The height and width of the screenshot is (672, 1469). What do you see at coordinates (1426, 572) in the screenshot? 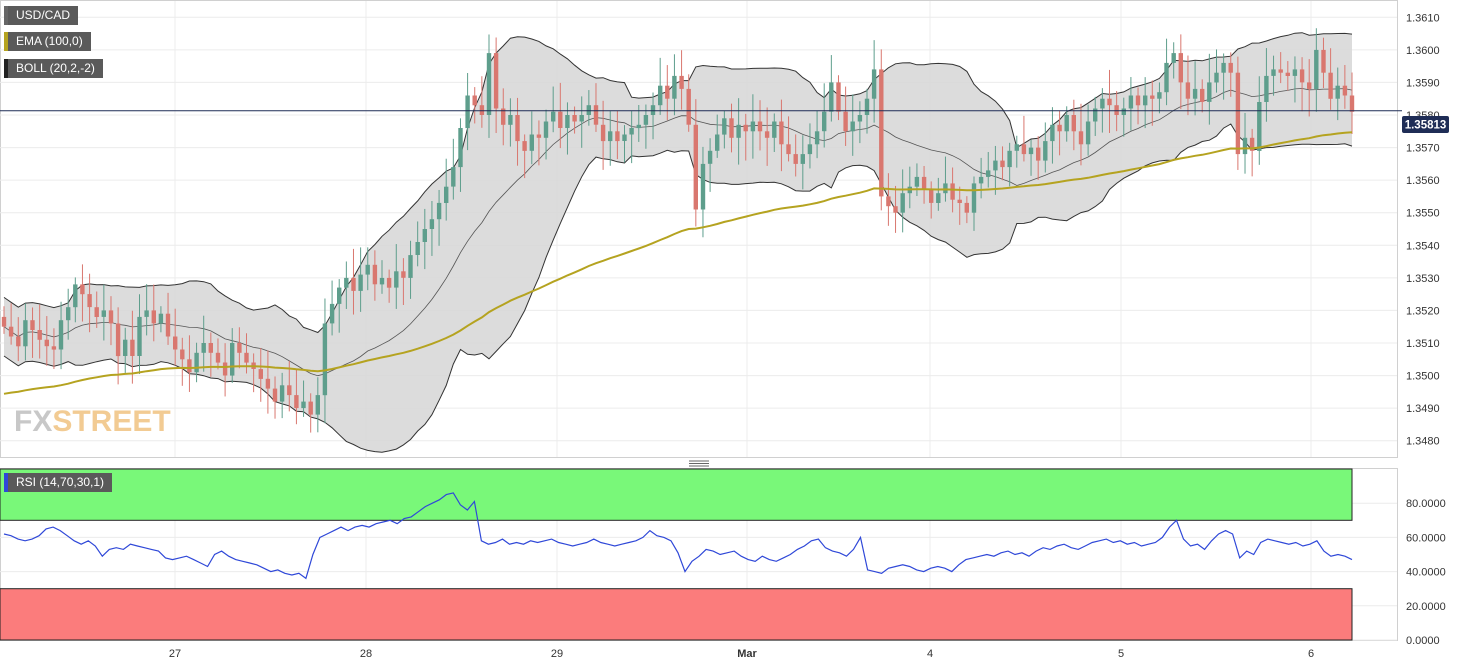
I see `rsi-axis: 0.0000 20.0000 40.0000 60.0000 80.0000` at bounding box center [1426, 572].